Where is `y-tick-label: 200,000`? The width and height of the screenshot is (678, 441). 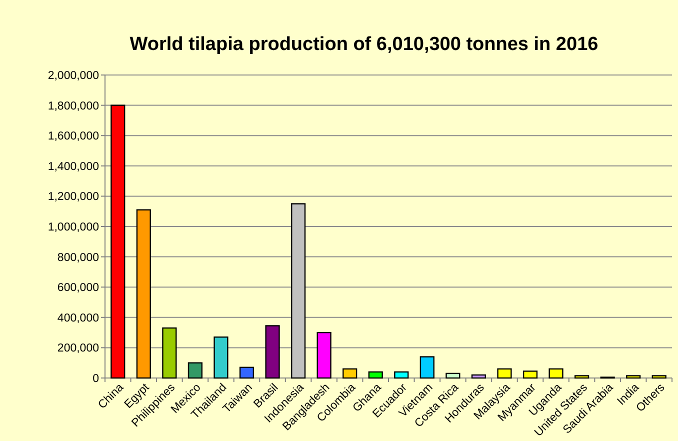
y-tick-label: 200,000 is located at coordinates (78, 348).